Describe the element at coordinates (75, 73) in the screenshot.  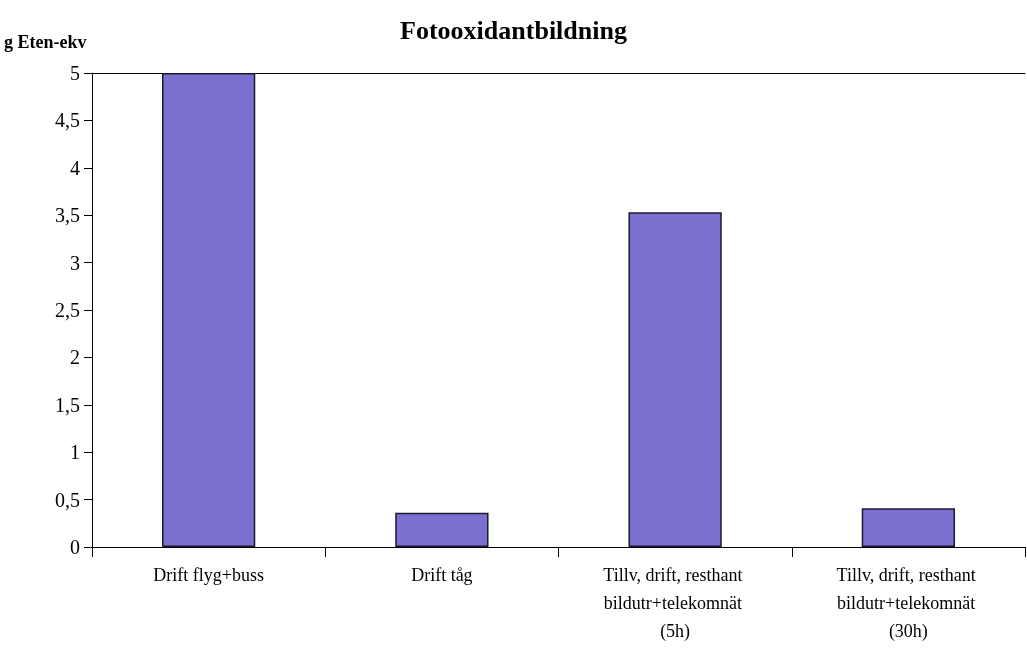
I see `y-tick-label: 5` at that location.